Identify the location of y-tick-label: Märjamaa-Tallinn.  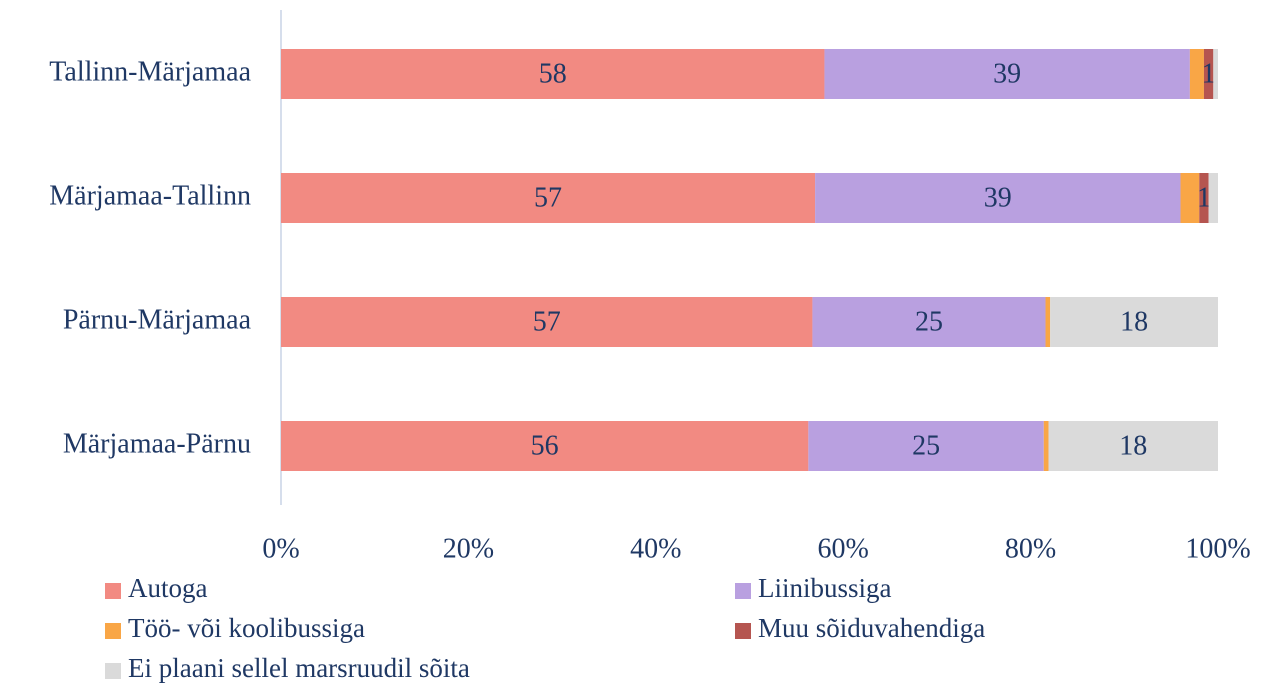
(150, 195).